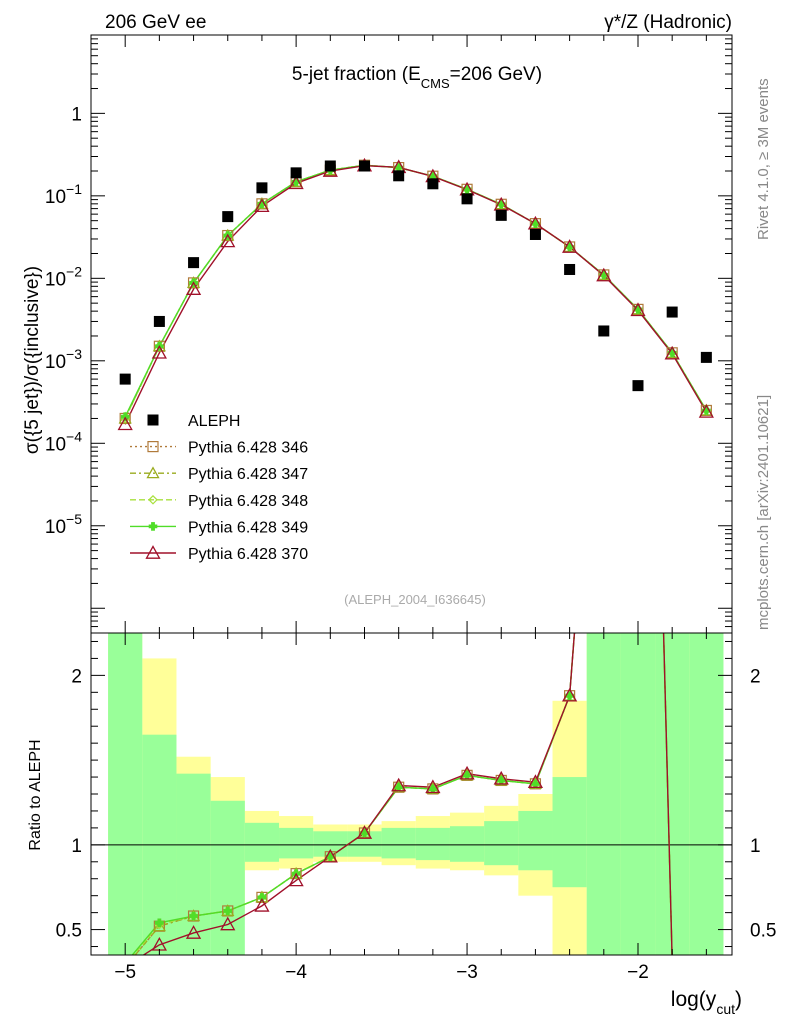 Image resolution: width=786 pixels, height=1024 pixels. I want to click on ratio-tick-label-left: 2, so click(76, 676).